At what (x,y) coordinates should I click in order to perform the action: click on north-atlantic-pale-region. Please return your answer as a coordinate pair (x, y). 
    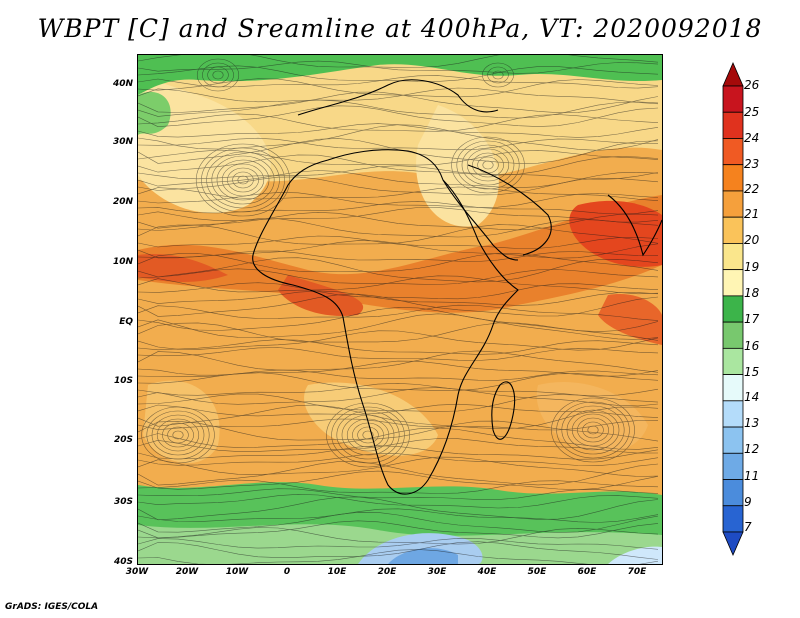
    Looking at the image, I should click on (204, 144).